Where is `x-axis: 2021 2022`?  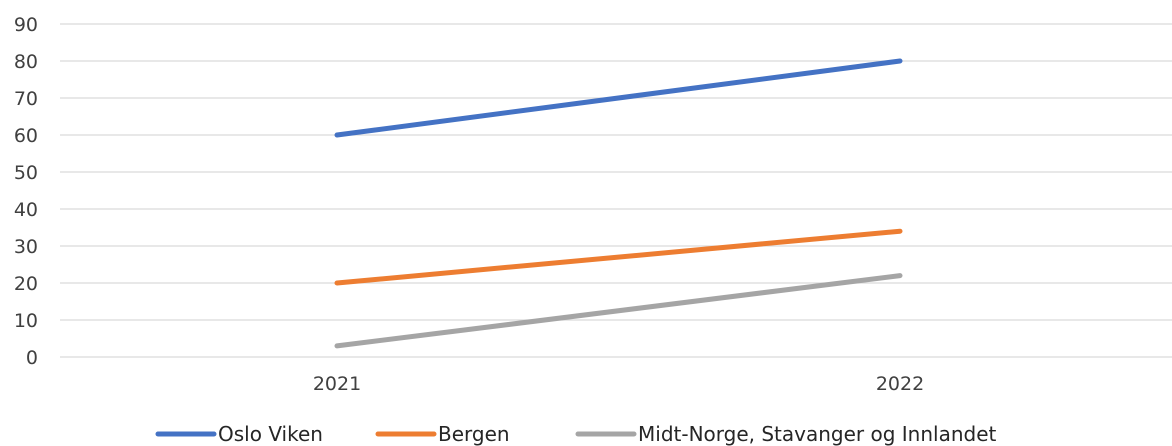
x-axis: 2021 2022 is located at coordinates (618, 384).